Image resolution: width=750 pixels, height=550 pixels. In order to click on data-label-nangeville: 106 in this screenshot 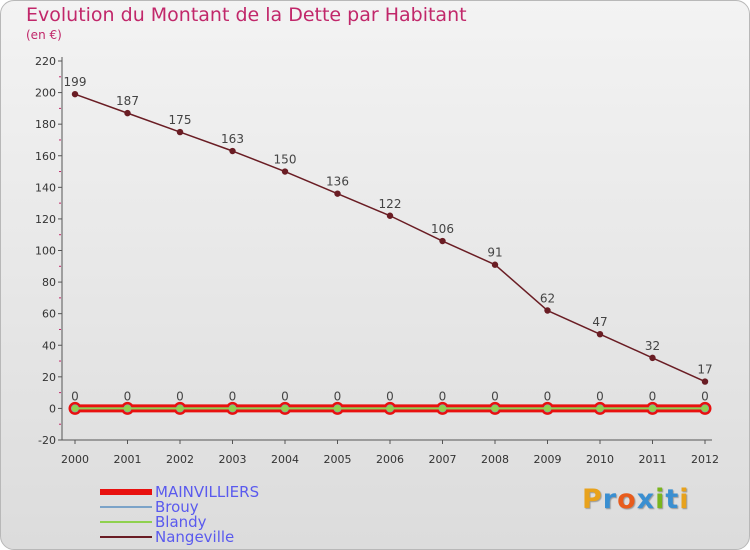, I will do `click(442, 229)`.